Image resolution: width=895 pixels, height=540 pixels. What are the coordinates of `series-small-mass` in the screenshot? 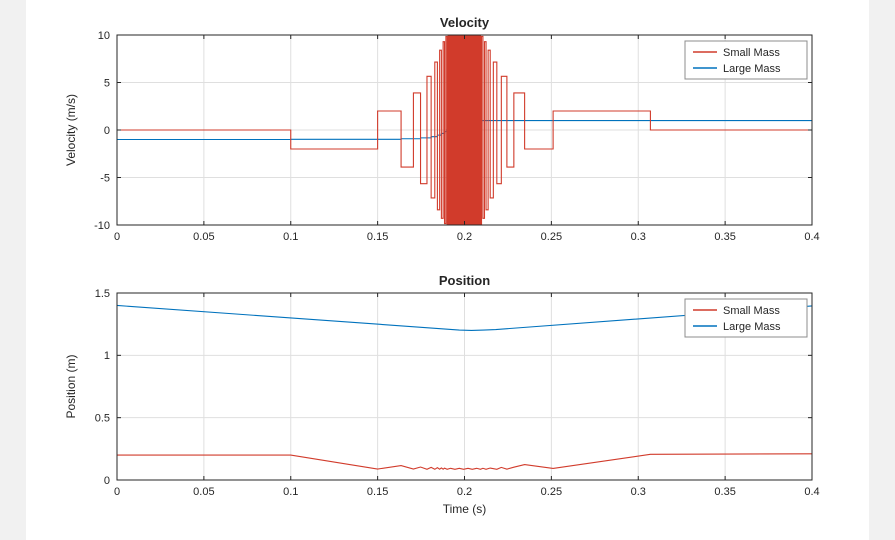 It's located at (464, 461).